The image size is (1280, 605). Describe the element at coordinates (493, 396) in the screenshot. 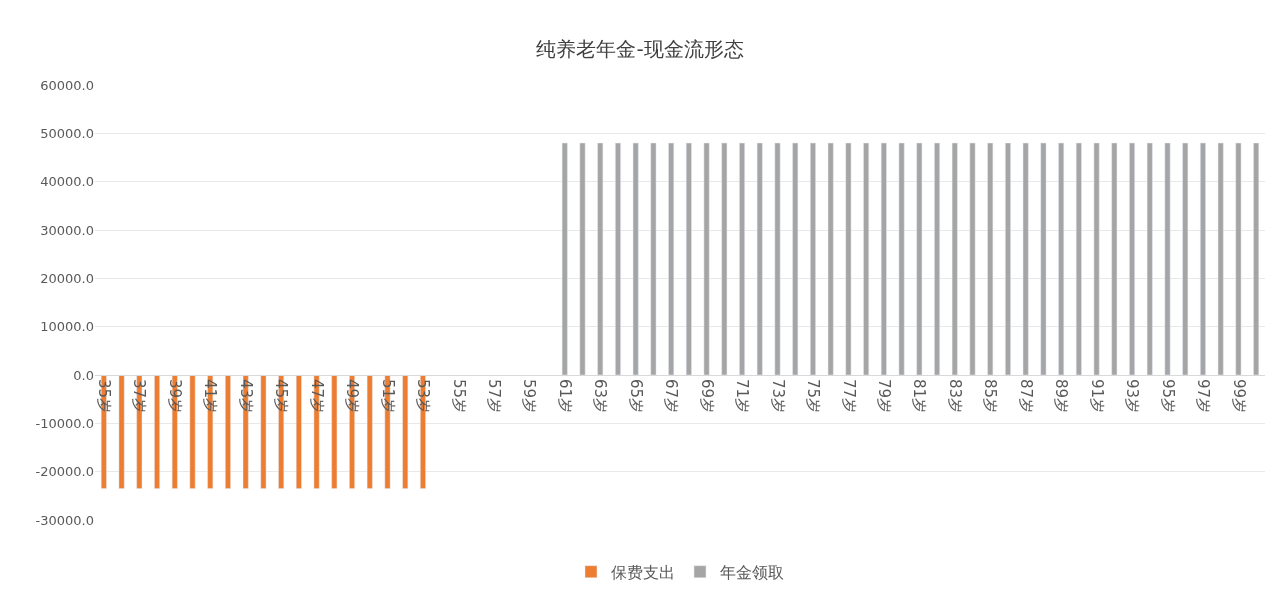

I see `x-tick-label: 57岁` at that location.